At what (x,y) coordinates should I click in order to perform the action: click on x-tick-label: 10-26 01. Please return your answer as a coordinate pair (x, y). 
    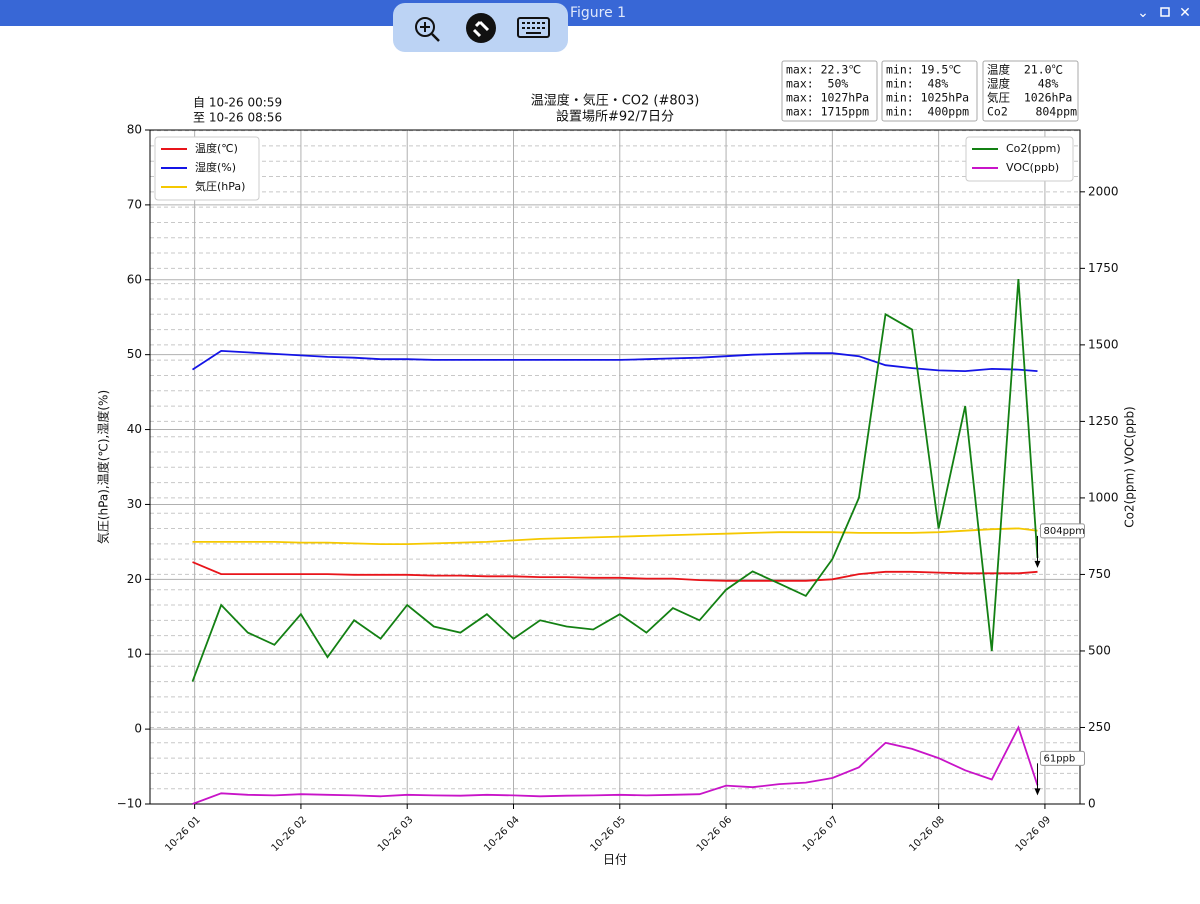
    Looking at the image, I should click on (183, 834).